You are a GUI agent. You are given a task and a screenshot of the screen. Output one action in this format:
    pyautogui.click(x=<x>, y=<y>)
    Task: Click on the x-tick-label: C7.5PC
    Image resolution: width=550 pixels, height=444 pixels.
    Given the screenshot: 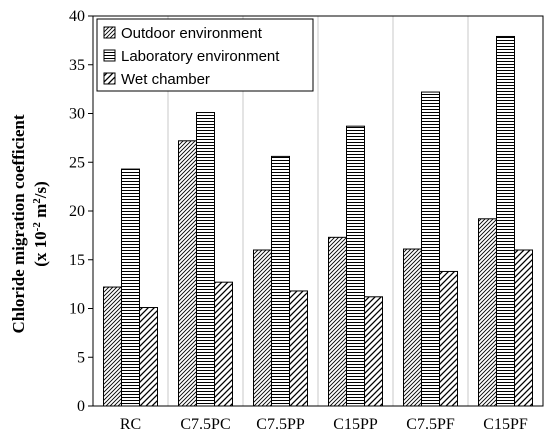 What is the action you would take?
    pyautogui.click(x=205, y=424)
    